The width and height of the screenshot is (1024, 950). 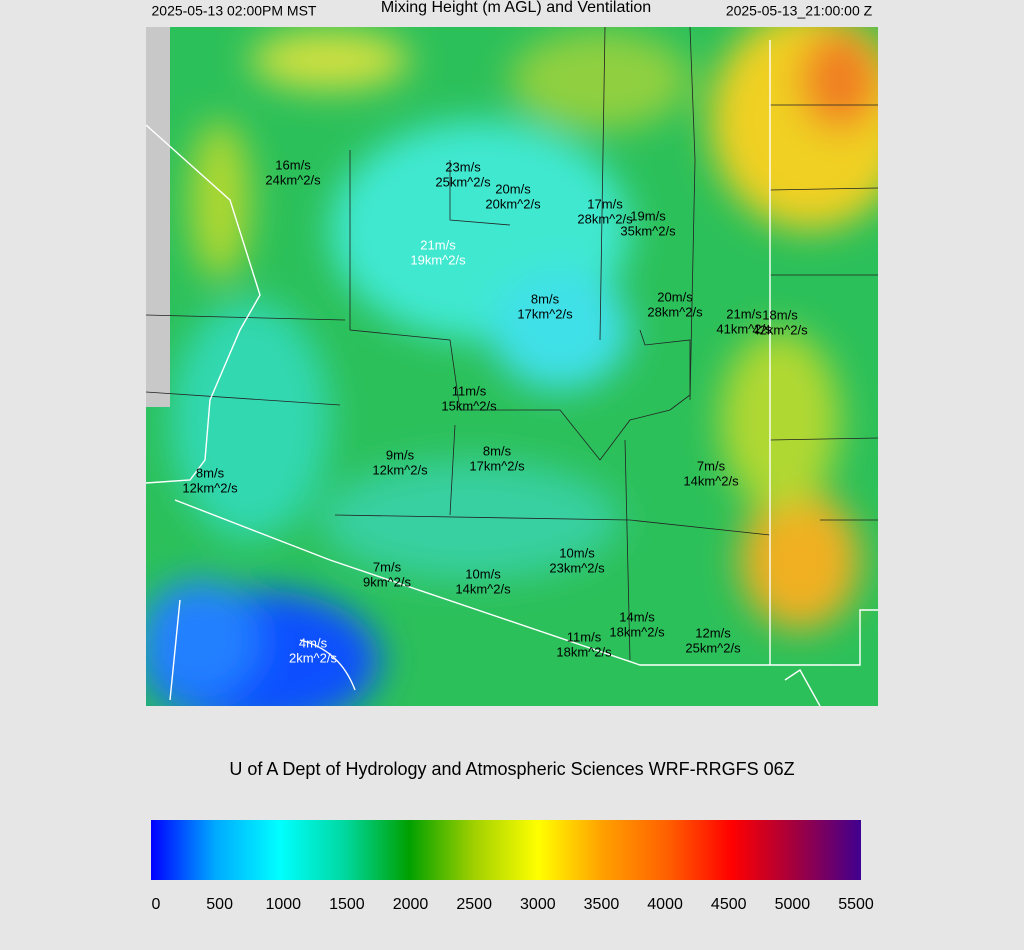 I want to click on ventilation-label: 35km^2/s, so click(x=648, y=230).